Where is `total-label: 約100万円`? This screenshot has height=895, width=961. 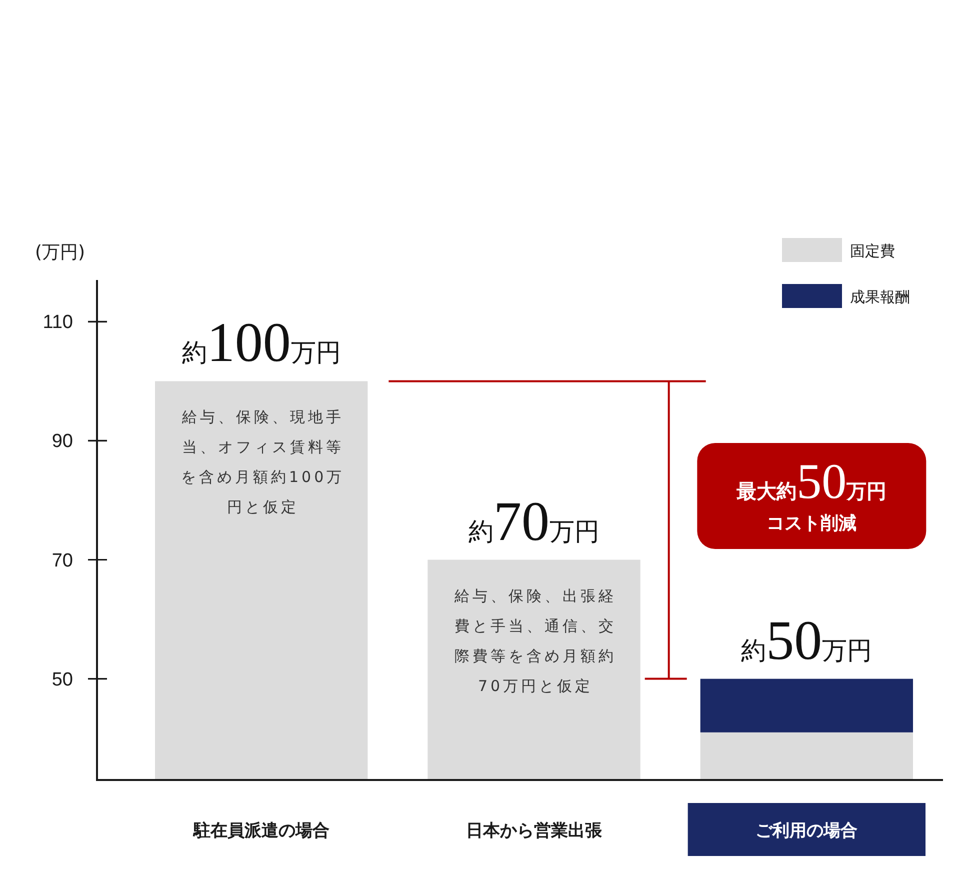 total-label: 約100万円 is located at coordinates (261, 343).